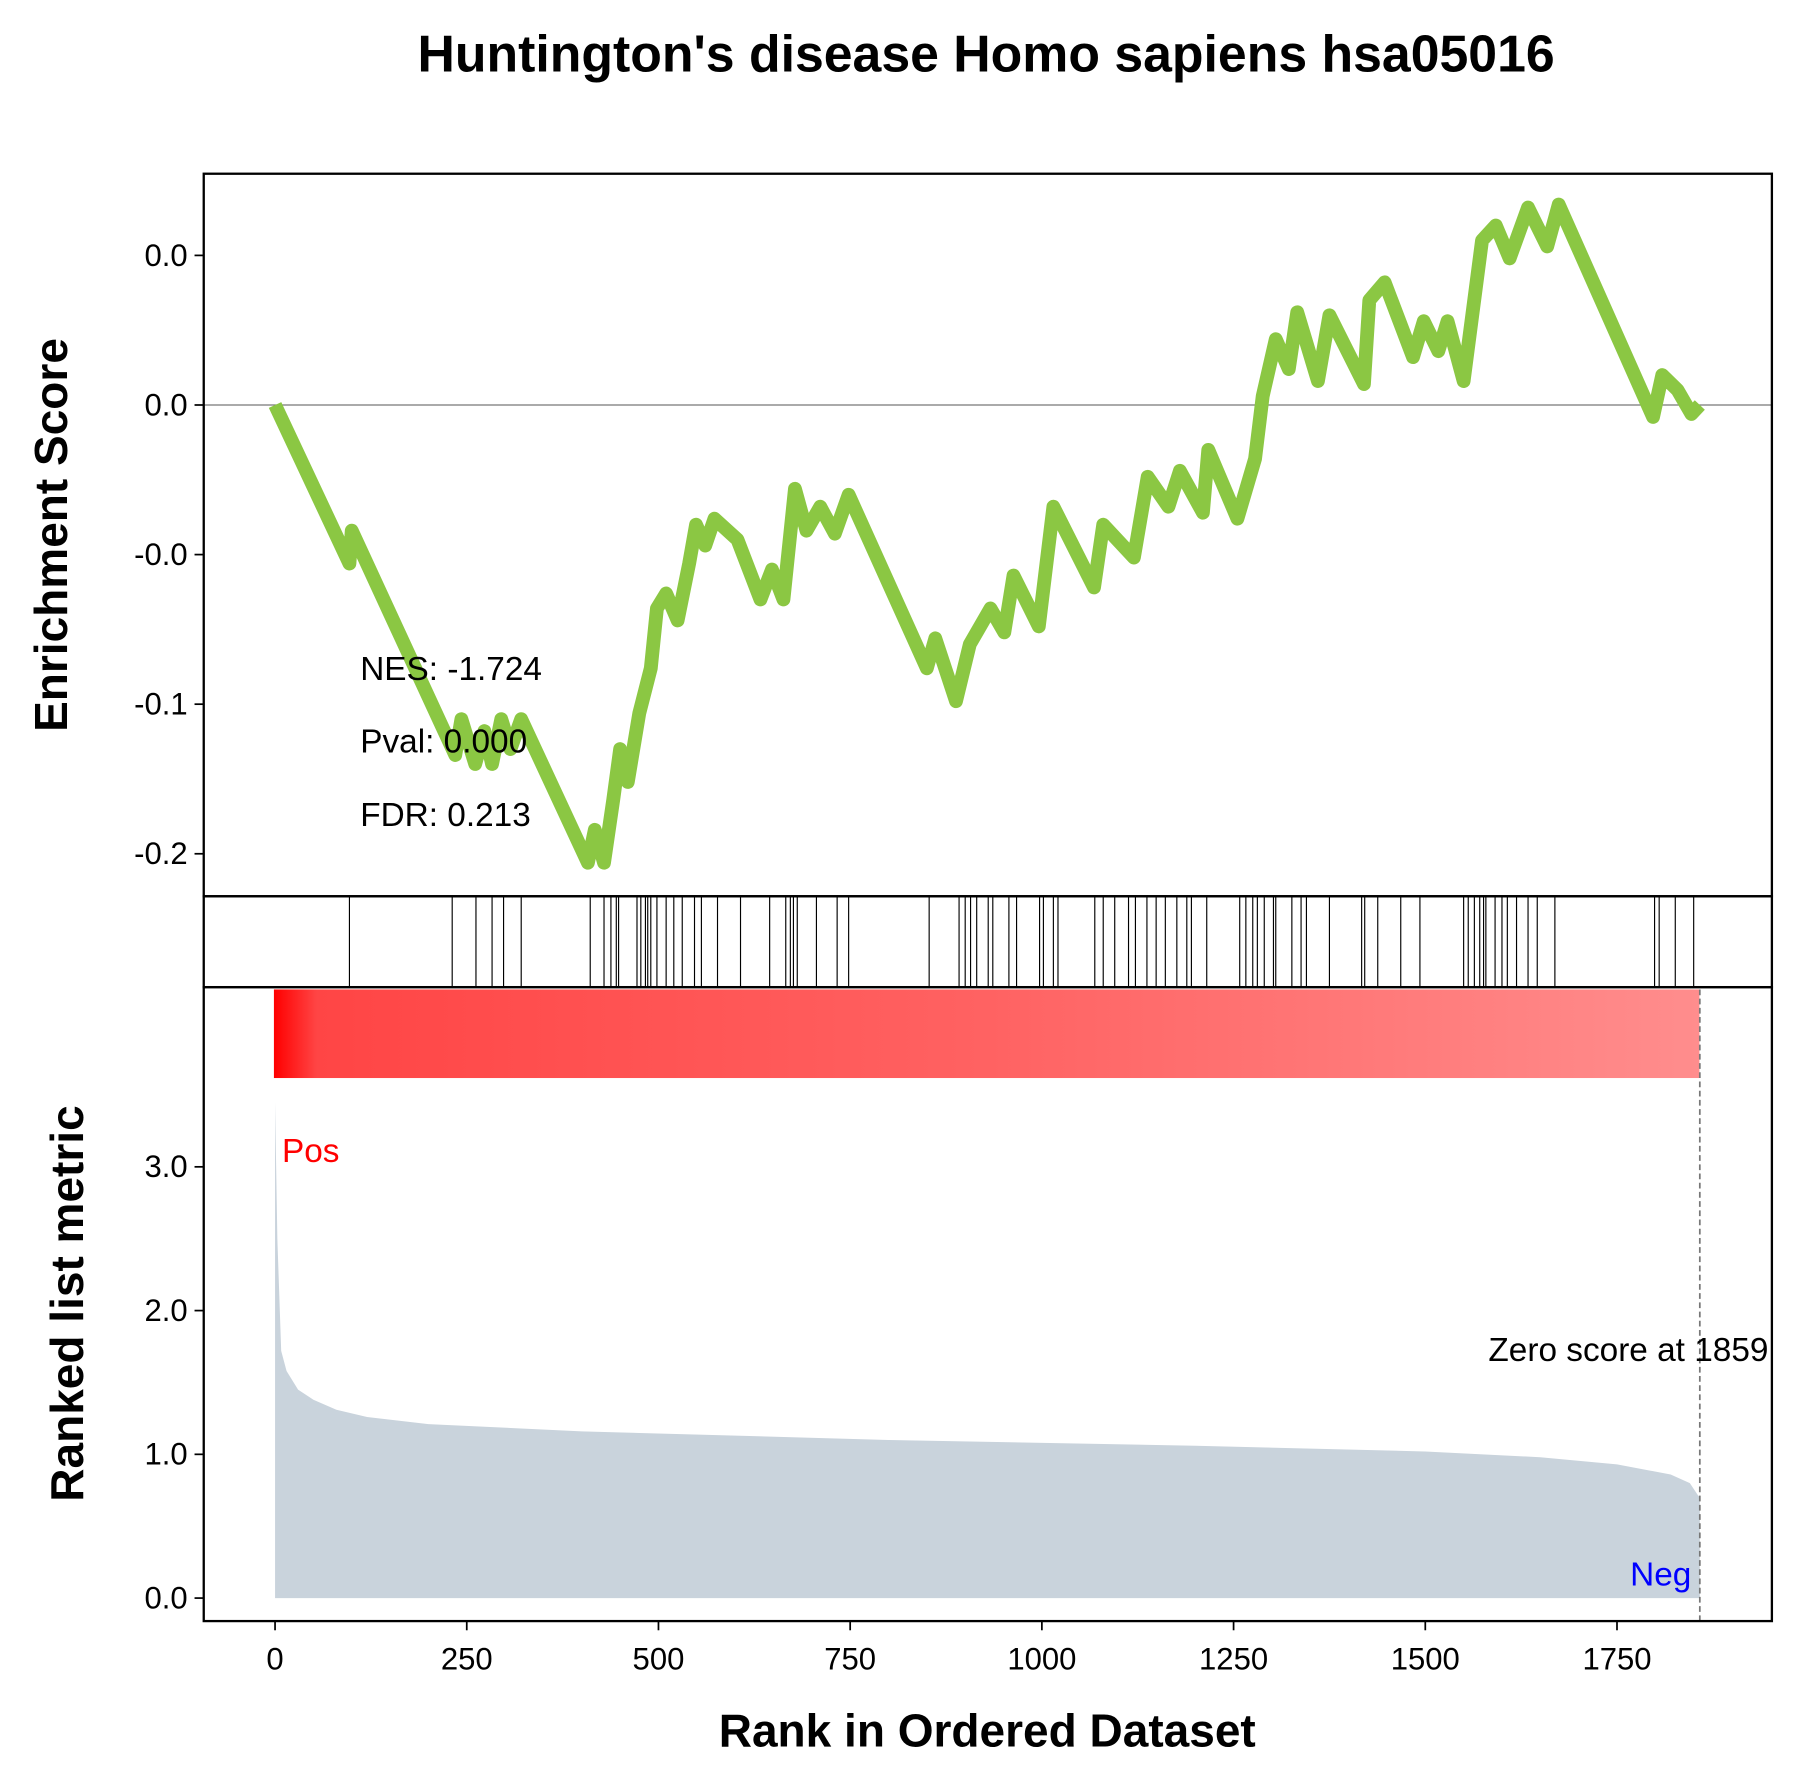 Image resolution: width=1795 pixels, height=1781 pixels. I want to click on annotation: Pval: 0.000, so click(443, 741).